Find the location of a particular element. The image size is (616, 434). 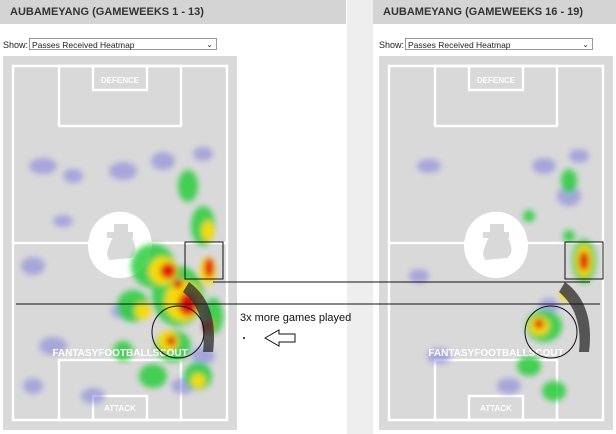

left-select-value: Passes Received Heatmap is located at coordinates (83, 45).